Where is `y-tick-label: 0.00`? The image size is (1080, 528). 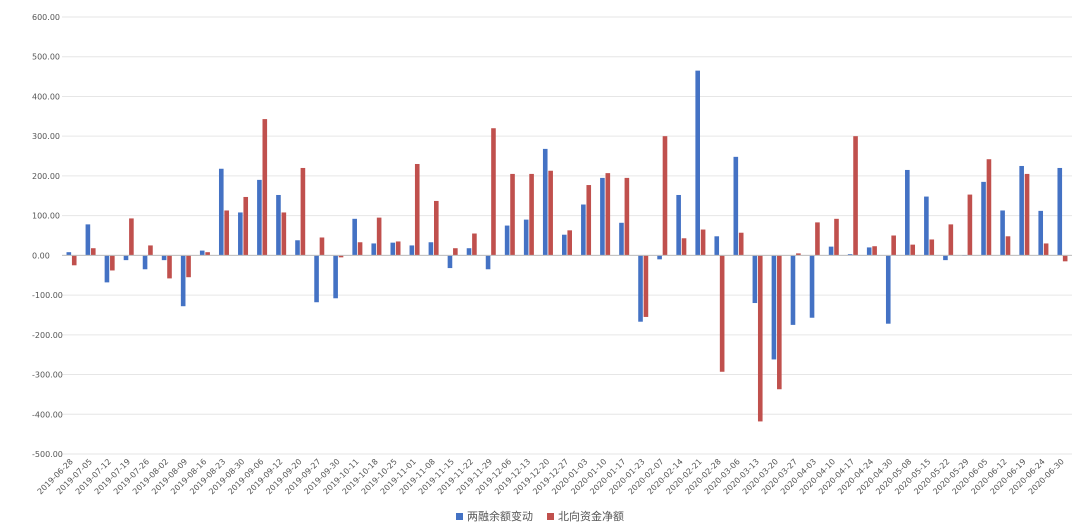 y-tick-label: 0.00 is located at coordinates (41, 255).